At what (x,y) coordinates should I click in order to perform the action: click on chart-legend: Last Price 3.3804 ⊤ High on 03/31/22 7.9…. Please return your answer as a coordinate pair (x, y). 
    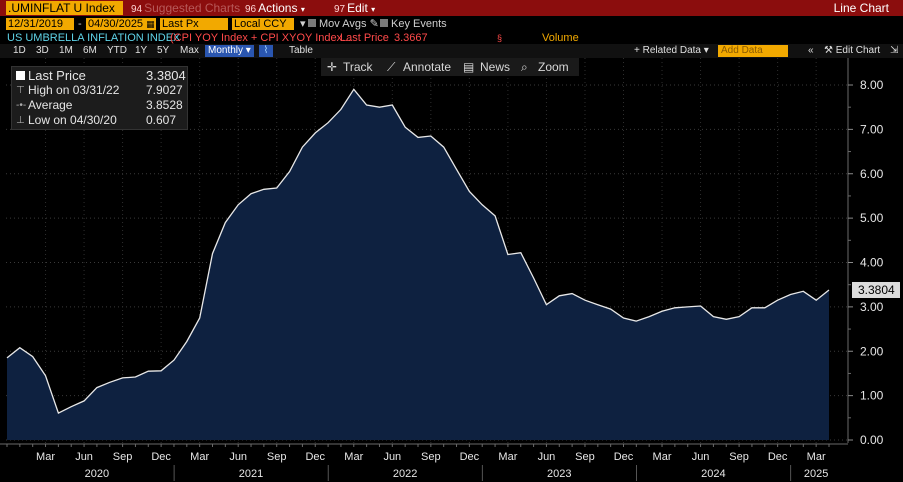
    Looking at the image, I should click on (99, 98).